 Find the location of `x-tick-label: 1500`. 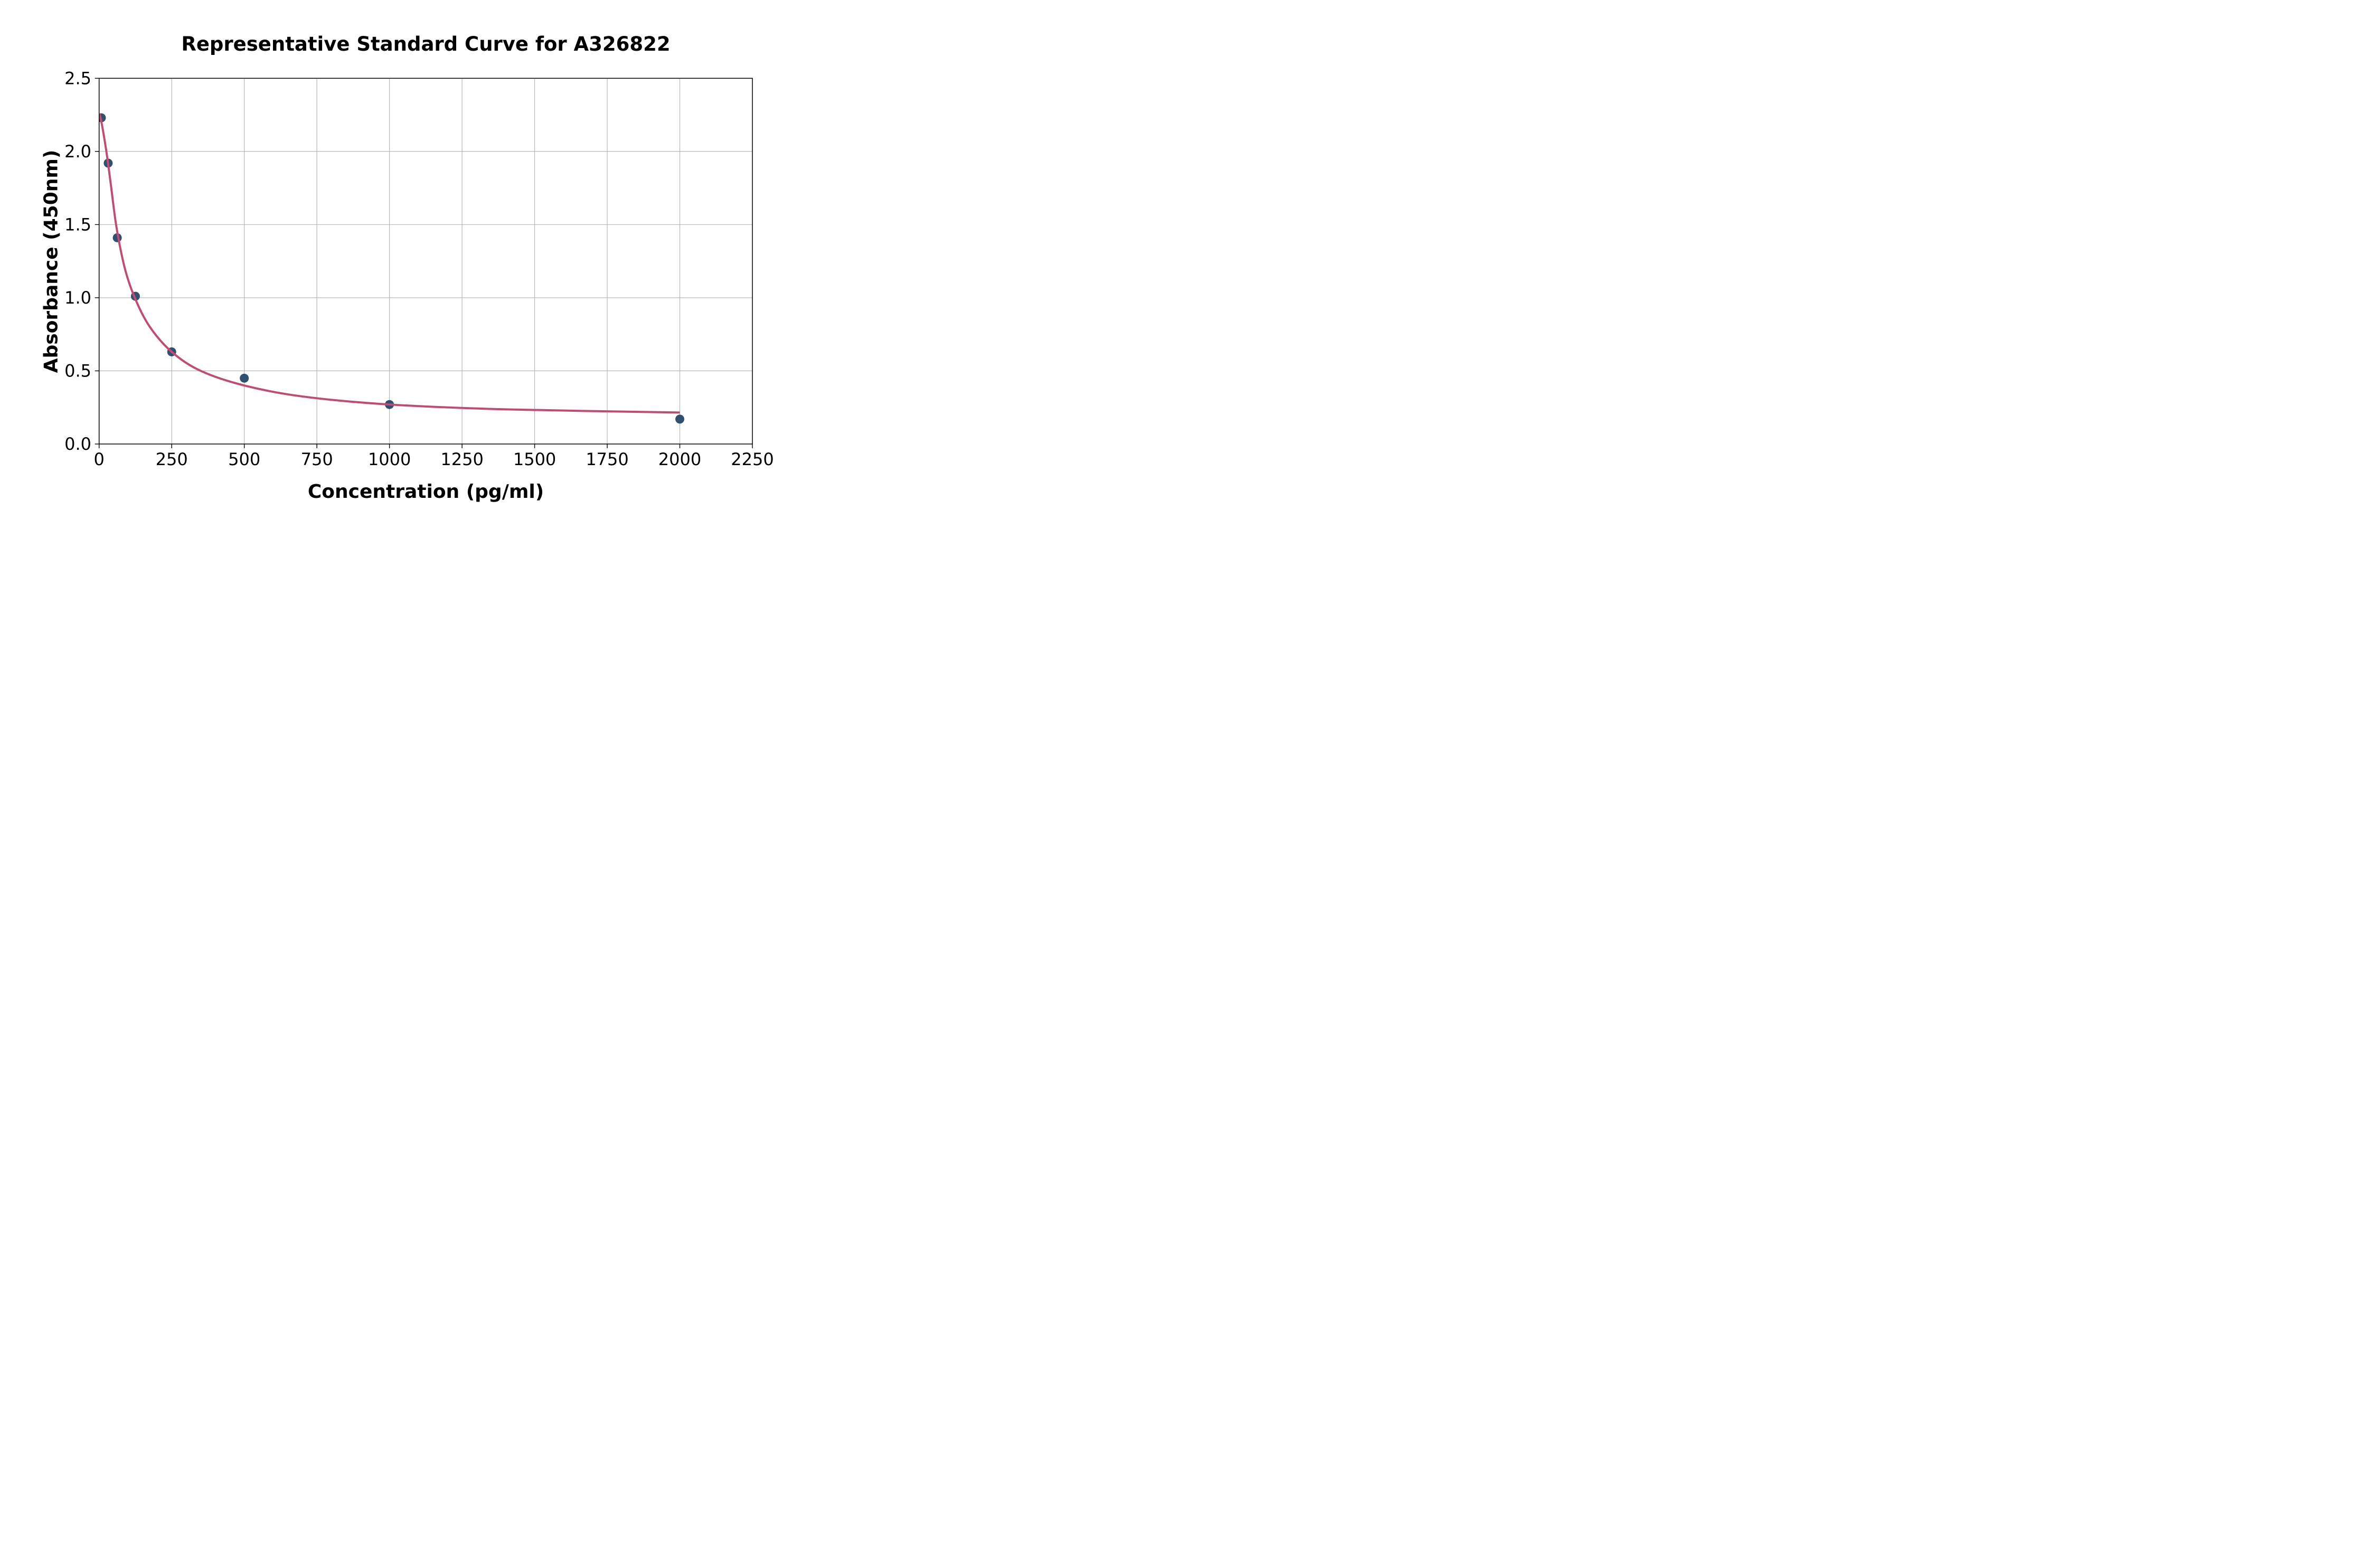

x-tick-label: 1500 is located at coordinates (534, 459).